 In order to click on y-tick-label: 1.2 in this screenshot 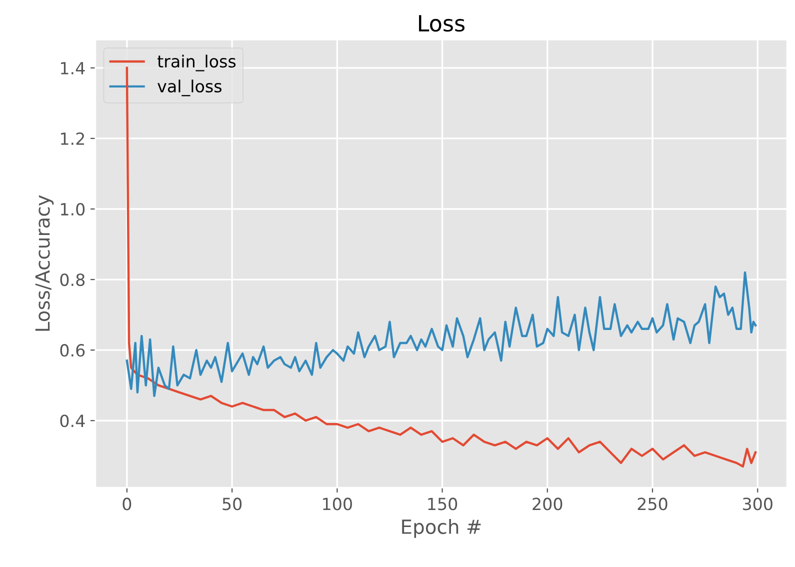, I will do `click(72, 138)`.